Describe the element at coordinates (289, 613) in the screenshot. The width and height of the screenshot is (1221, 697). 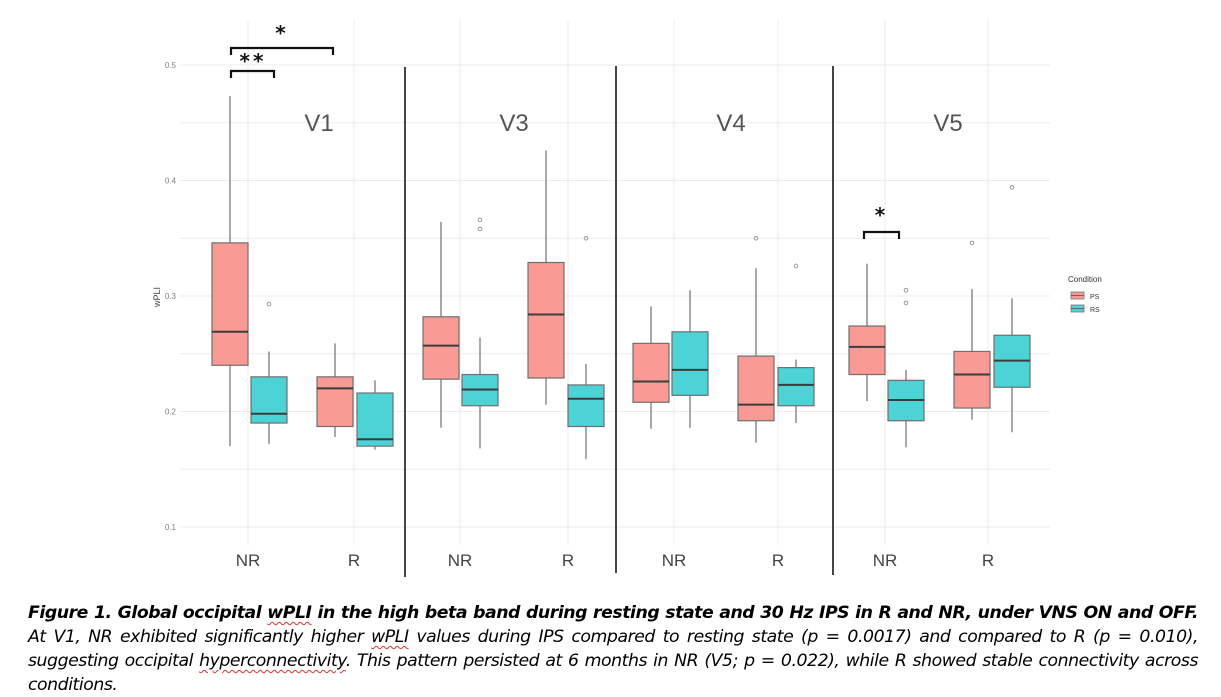
I see `caption-title-term: wPLI` at that location.